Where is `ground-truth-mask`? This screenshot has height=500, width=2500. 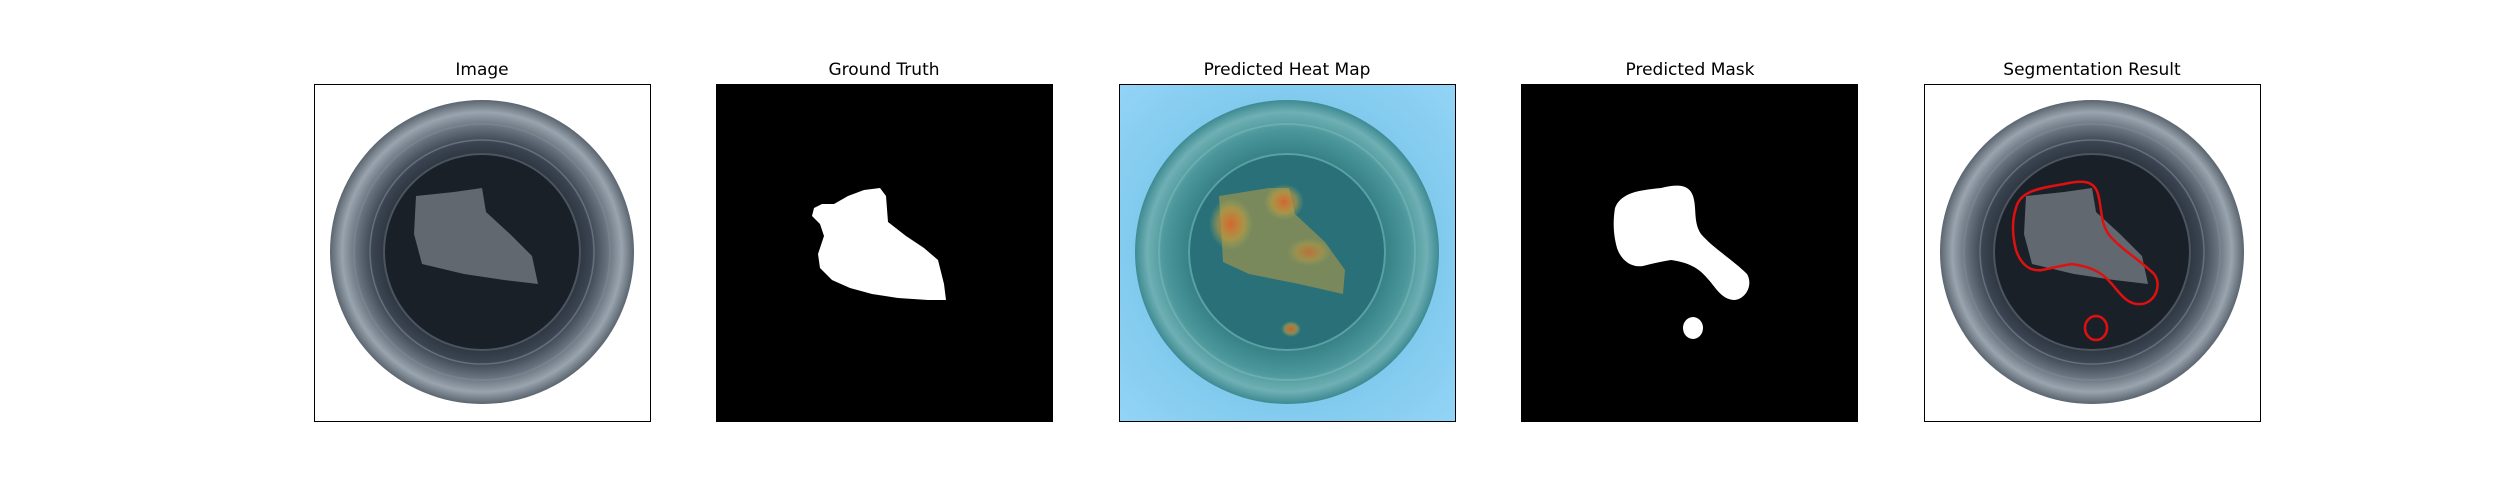
ground-truth-mask is located at coordinates (884, 253).